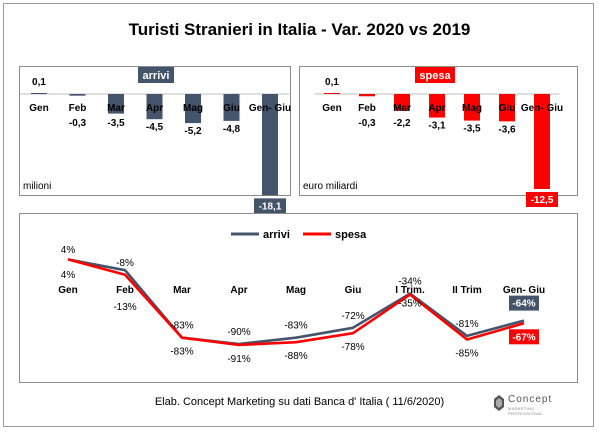 The height and width of the screenshot is (432, 599). Describe the element at coordinates (68, 250) in the screenshot. I see `arrivi-data-label: 4%` at that location.